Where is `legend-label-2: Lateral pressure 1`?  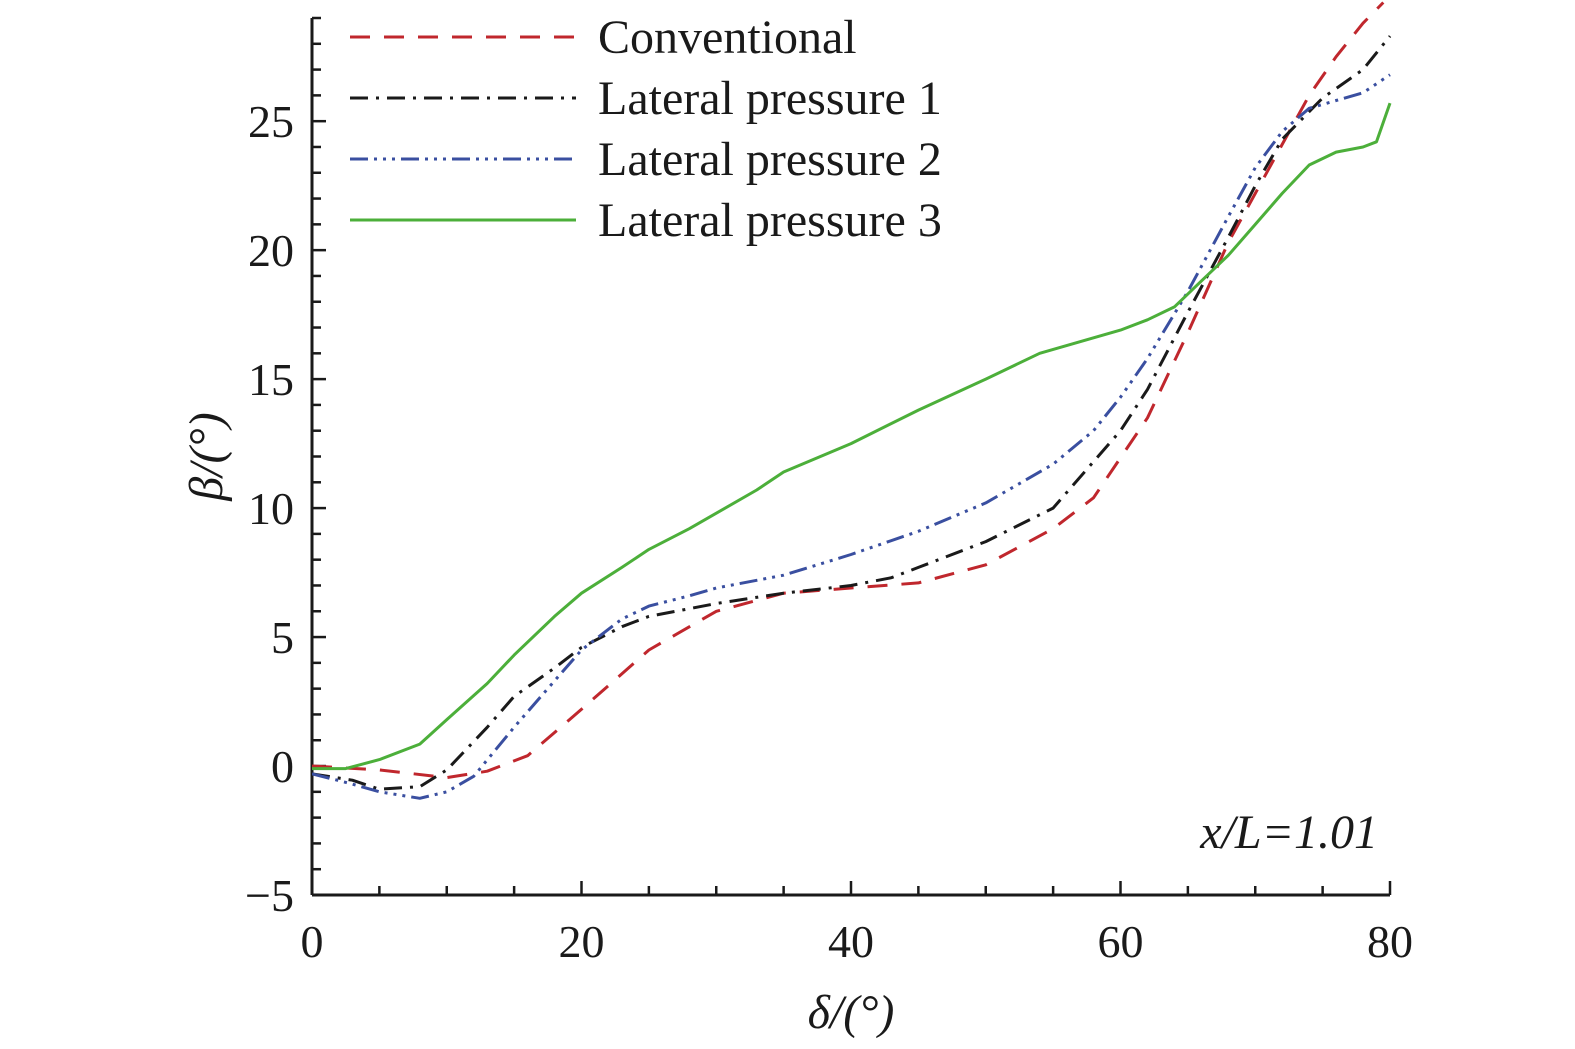 legend-label-2: Lateral pressure 1 is located at coordinates (770, 98).